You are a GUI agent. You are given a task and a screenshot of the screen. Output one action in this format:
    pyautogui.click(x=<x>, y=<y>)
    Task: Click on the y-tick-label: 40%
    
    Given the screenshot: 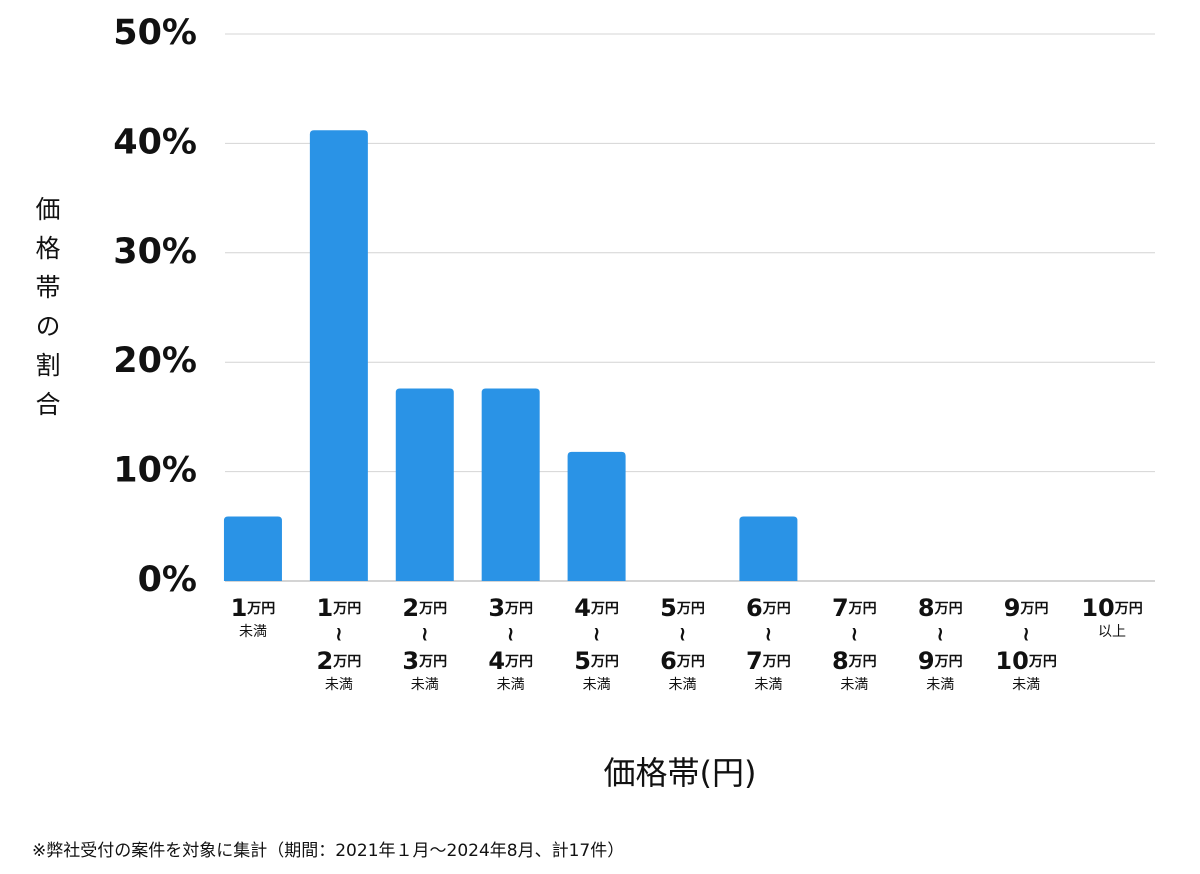 What is the action you would take?
    pyautogui.click(x=155, y=142)
    